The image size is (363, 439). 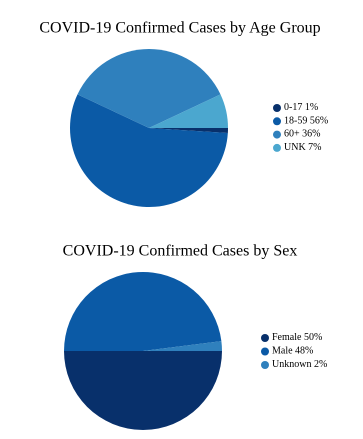 What do you see at coordinates (179, 28) in the screenshot?
I see `chart-title: COVID-19 Confirmed Cases by Age Group` at bounding box center [179, 28].